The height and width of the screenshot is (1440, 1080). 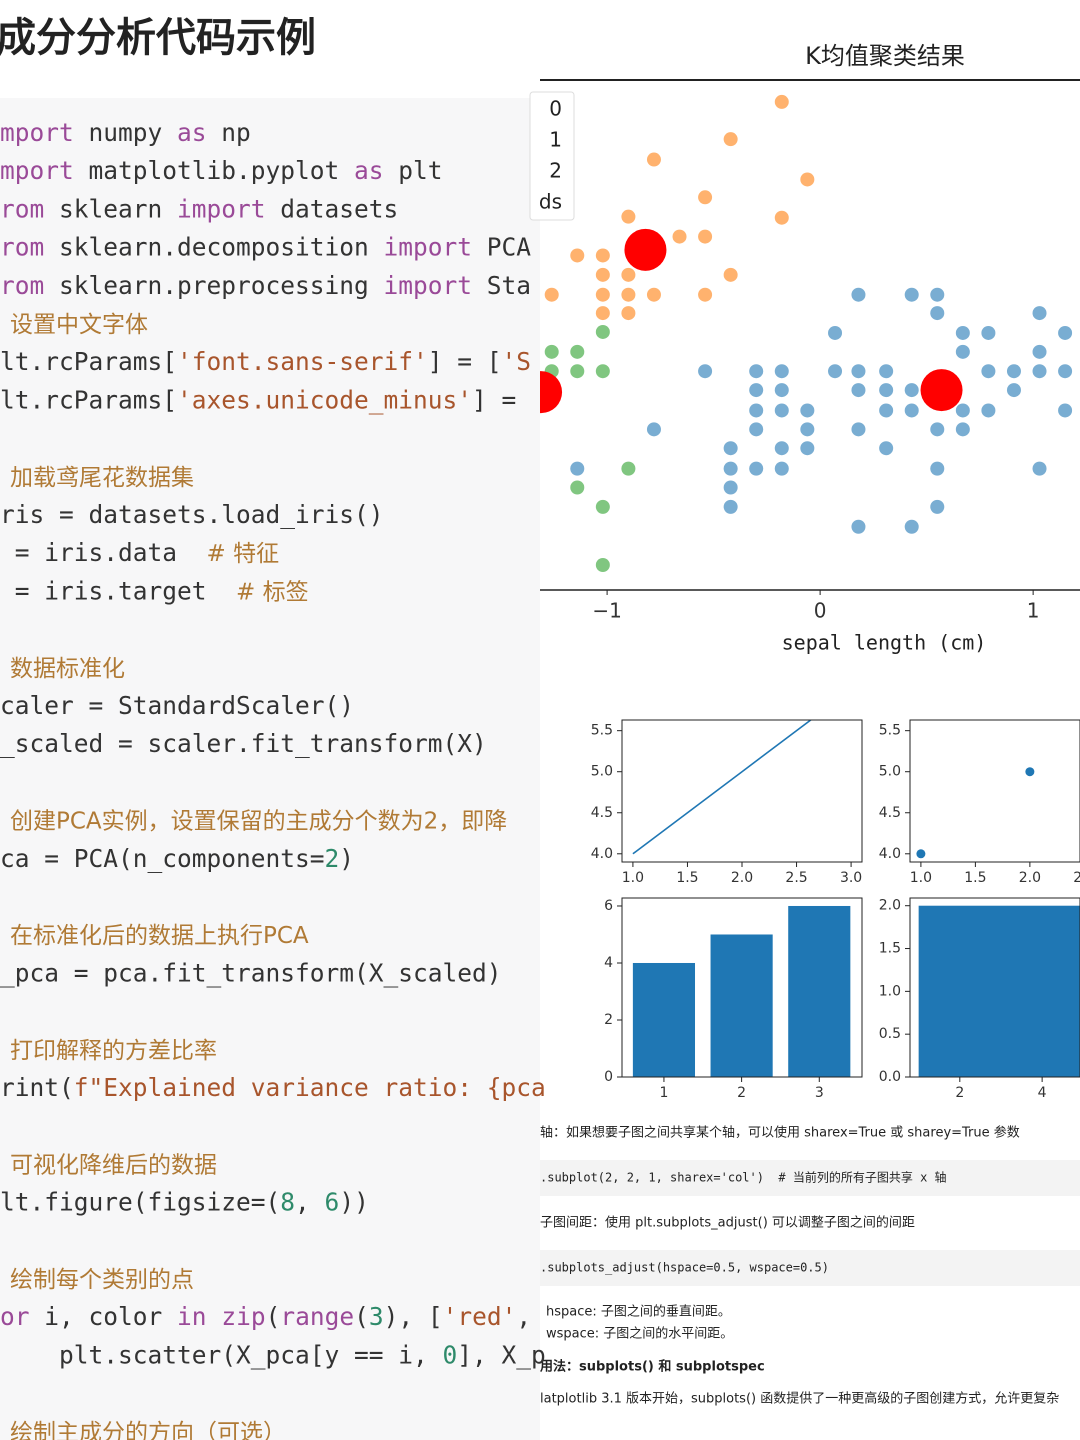 I want to click on code-token: mport, so click(x=37, y=170).